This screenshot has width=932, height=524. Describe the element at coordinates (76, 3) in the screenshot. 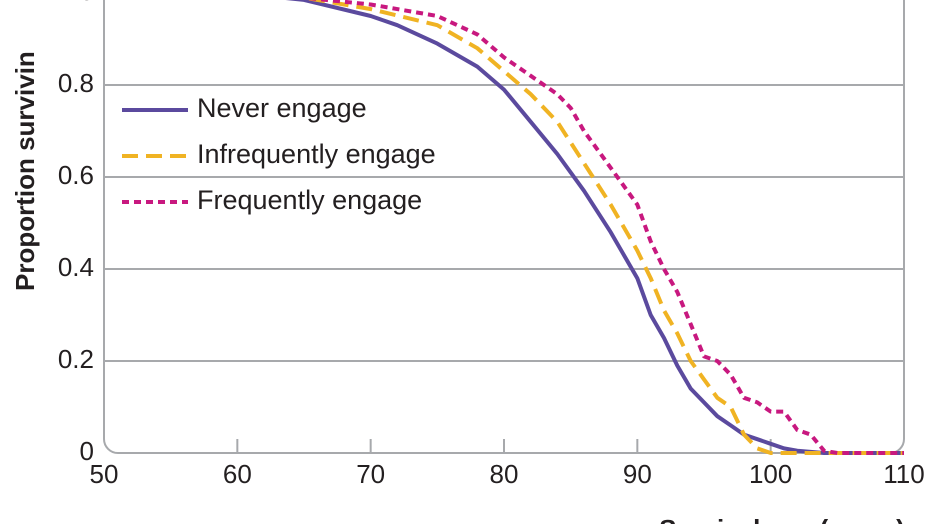

I see `y-tick-label: 1.0` at that location.